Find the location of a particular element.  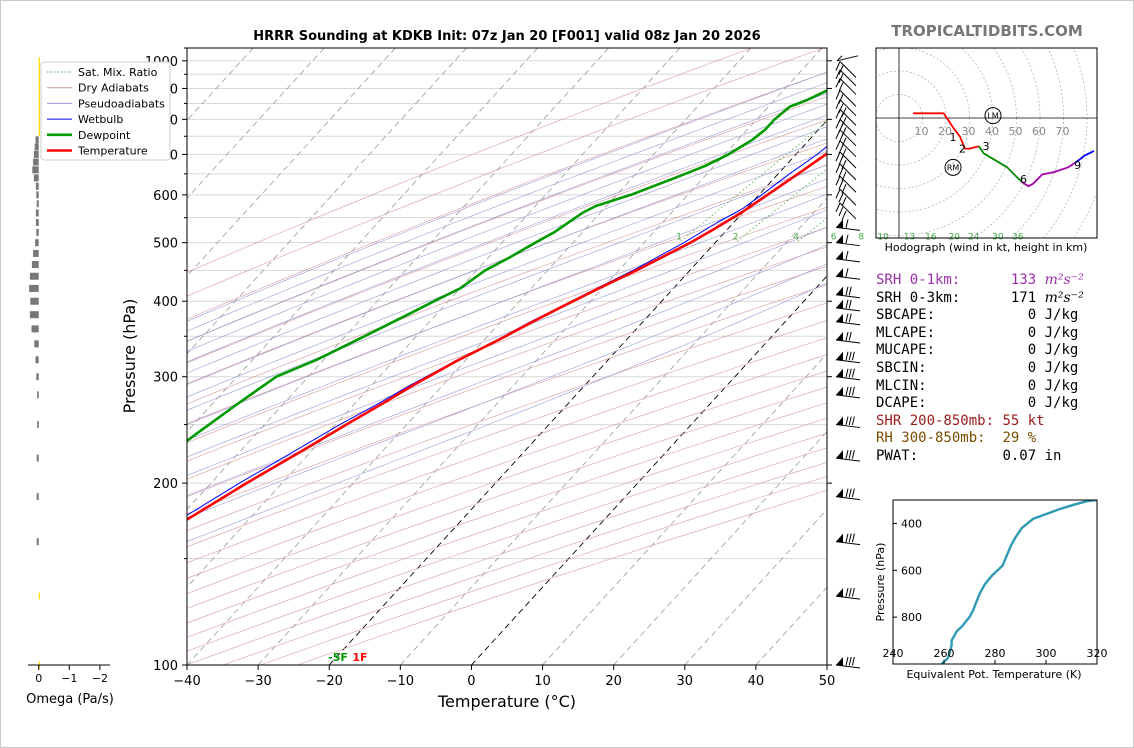

storm-motion-label: LM is located at coordinates (992, 116).